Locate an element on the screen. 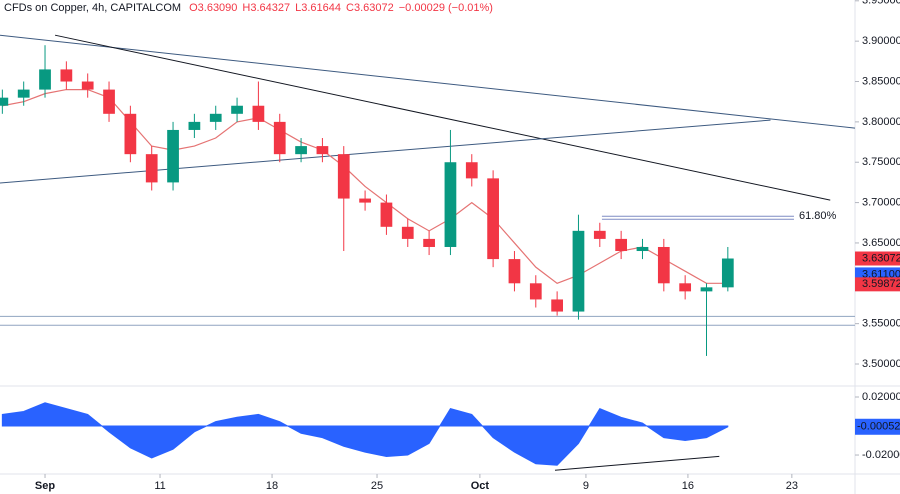 The image size is (900, 494). x-tick-label: Sep is located at coordinates (45, 486).